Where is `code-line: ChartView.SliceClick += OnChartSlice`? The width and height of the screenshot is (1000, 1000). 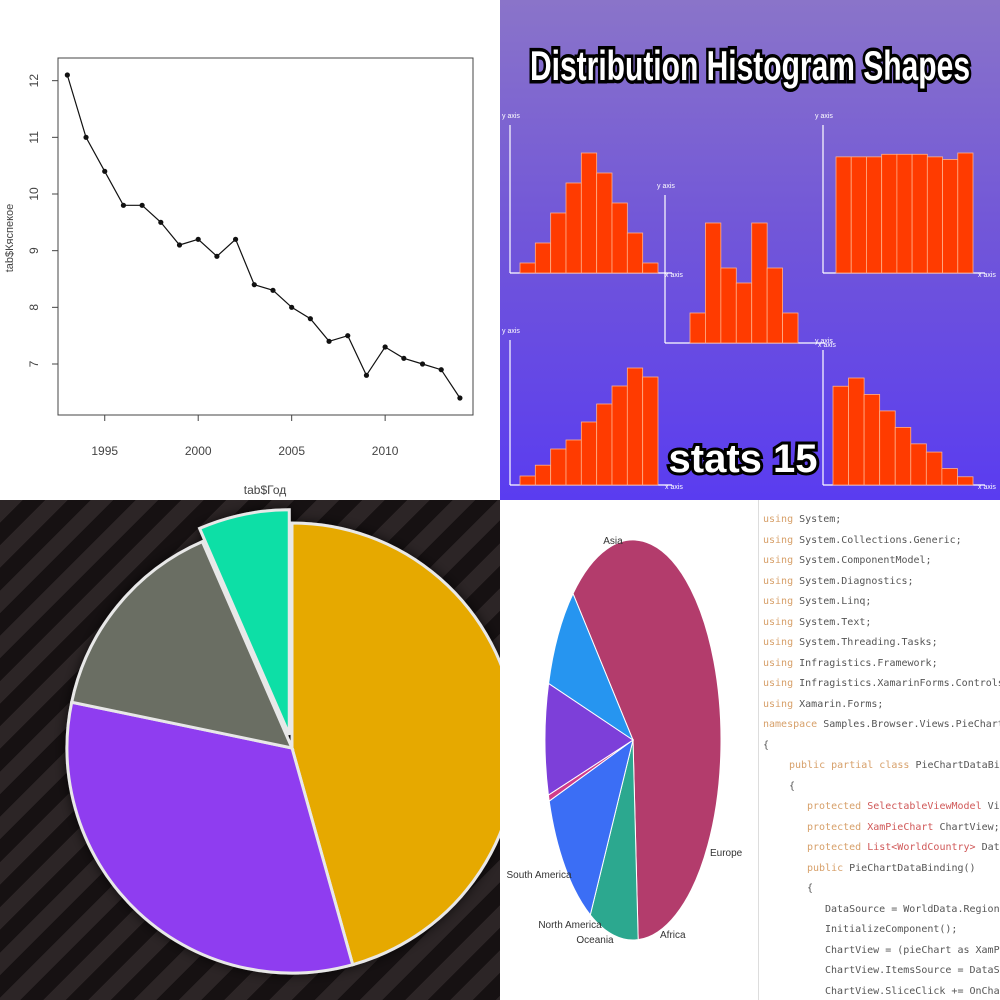 code-line: ChartView.SliceClick += OnChartSlice is located at coordinates (912, 991).